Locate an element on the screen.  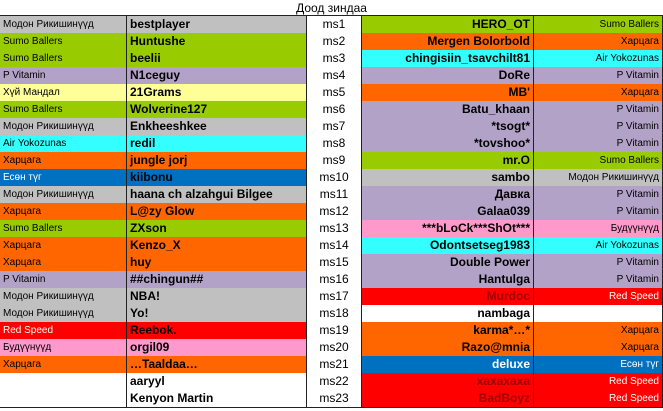
left-player-cell: orgil09 is located at coordinates (217, 348).